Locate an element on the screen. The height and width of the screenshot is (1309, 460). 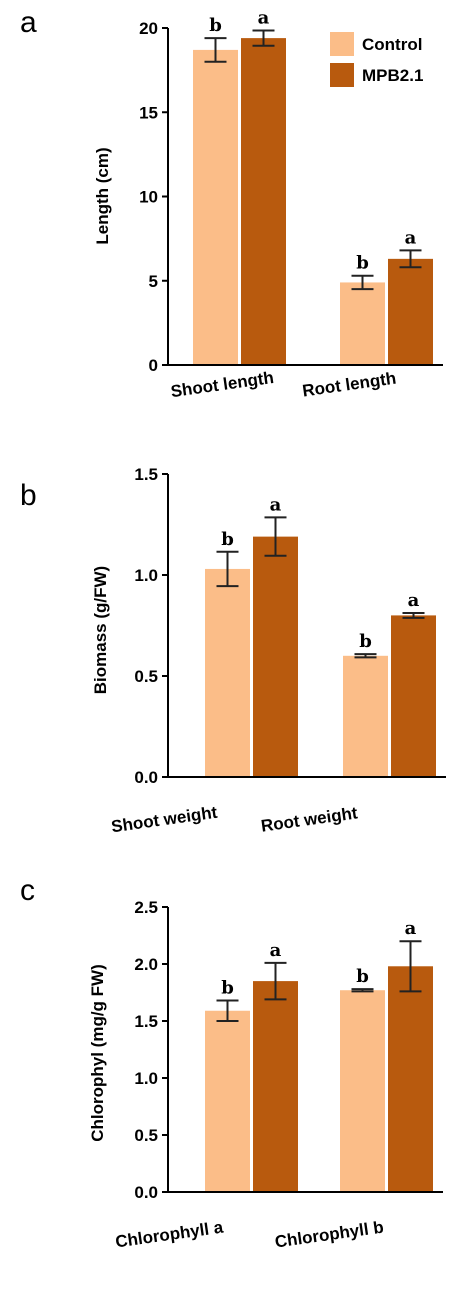
category-label-b-1: Root weight is located at coordinates (309, 819).